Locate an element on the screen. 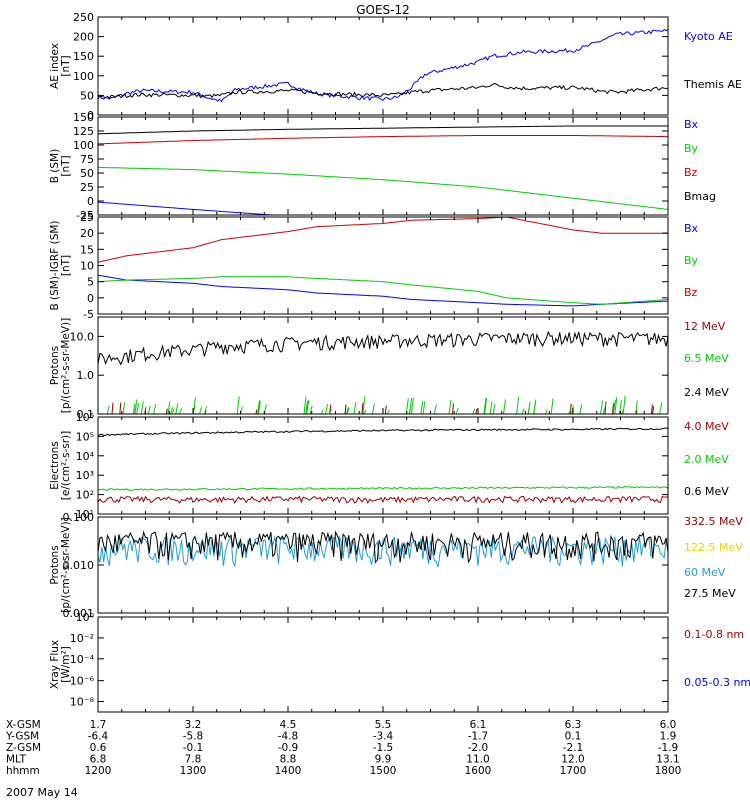  legend-0-05-0-3-nm: 0.05-0.3 nm is located at coordinates (717, 682).